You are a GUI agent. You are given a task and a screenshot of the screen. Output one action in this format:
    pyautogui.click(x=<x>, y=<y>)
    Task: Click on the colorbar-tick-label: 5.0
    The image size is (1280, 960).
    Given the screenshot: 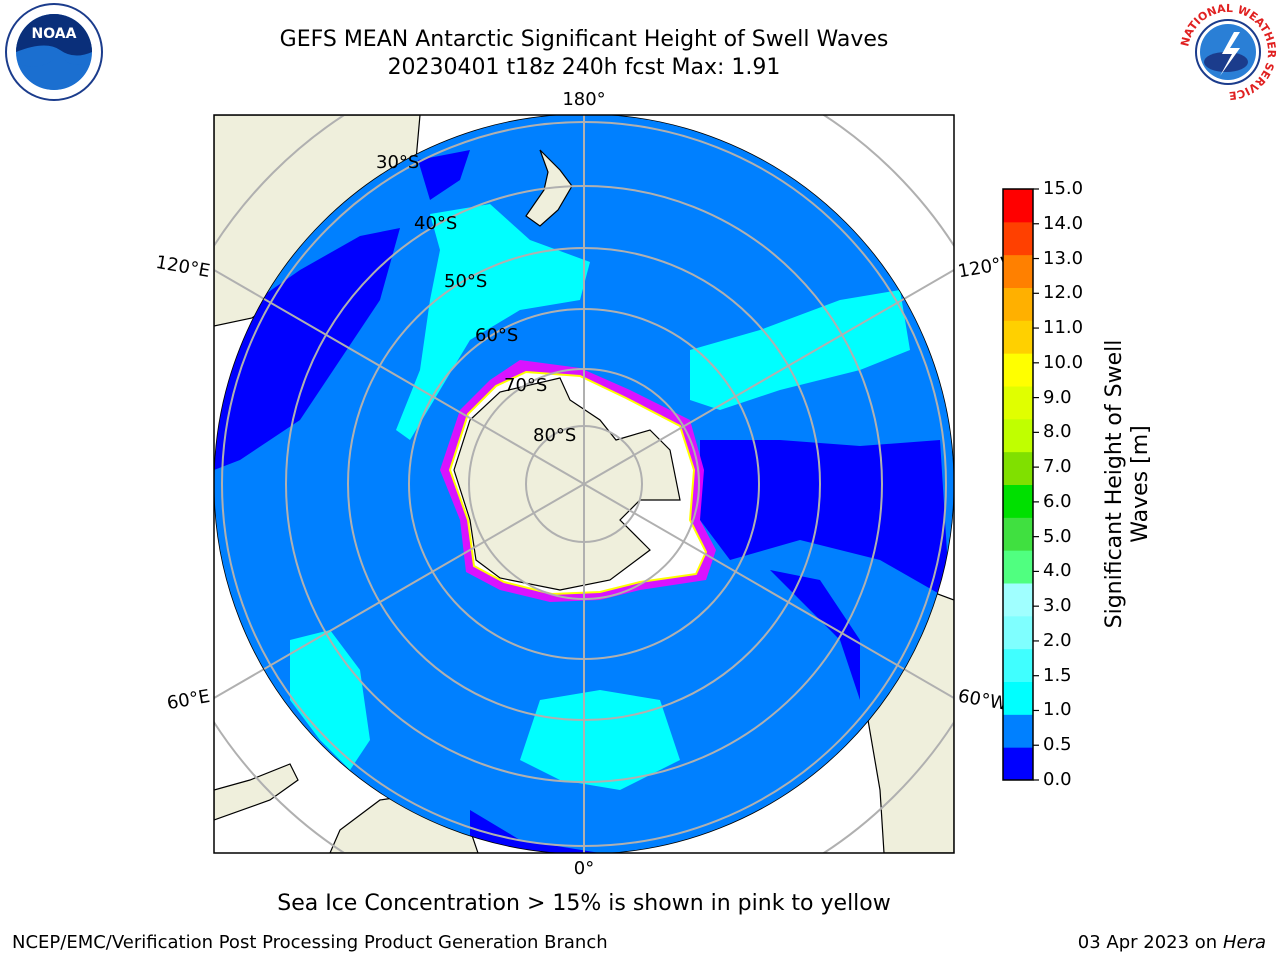 What is the action you would take?
    pyautogui.click(x=1057, y=536)
    